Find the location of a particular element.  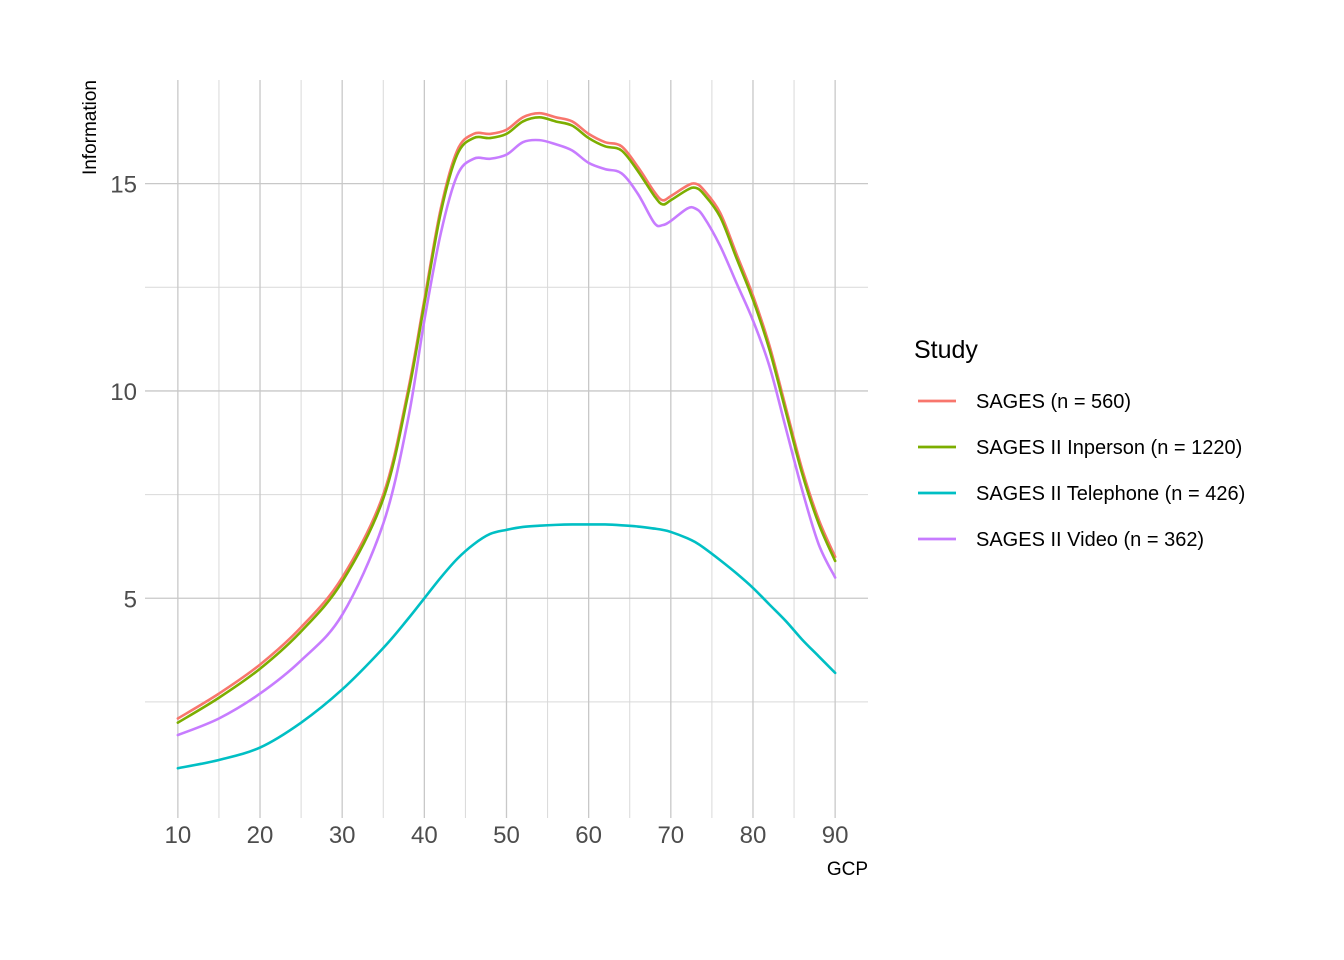

x-axis-ticks: 10 20 30 40 50 60 70 80 90 is located at coordinates (507, 835).